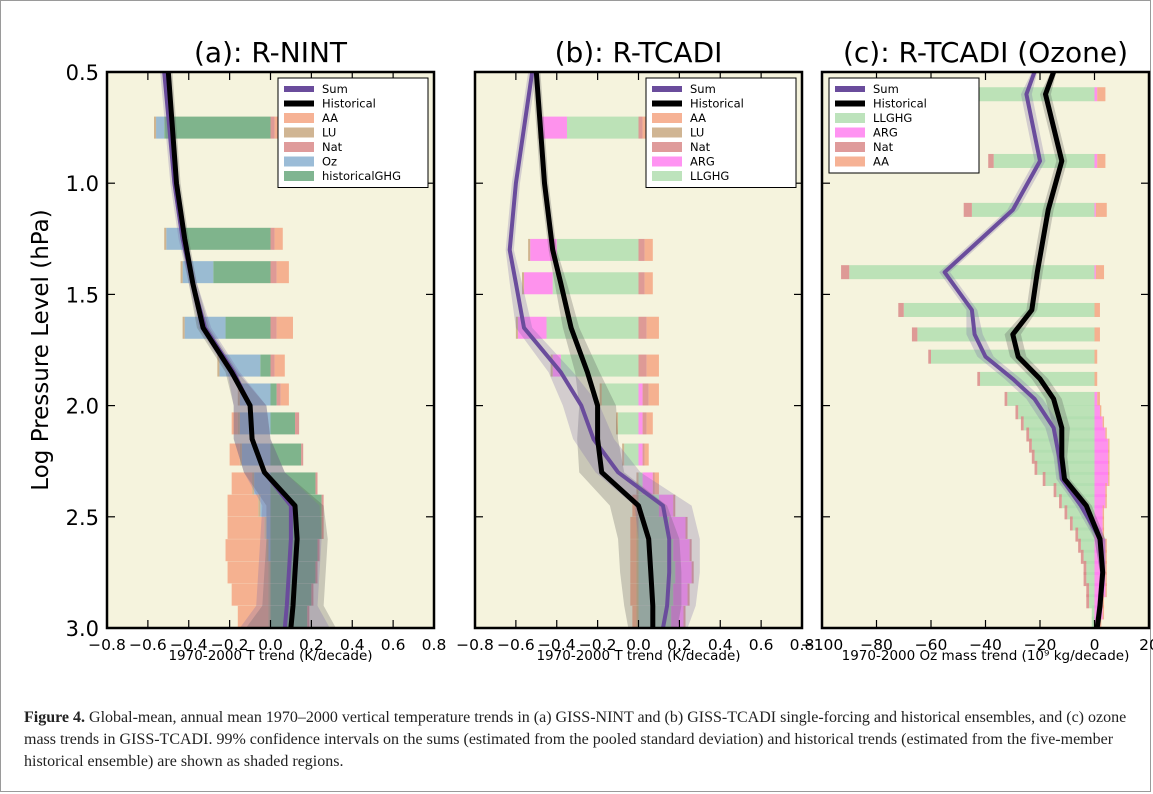 Image resolution: width=1153 pixels, height=794 pixels. I want to click on panel-title: (b): R-TCADI, so click(639, 52).